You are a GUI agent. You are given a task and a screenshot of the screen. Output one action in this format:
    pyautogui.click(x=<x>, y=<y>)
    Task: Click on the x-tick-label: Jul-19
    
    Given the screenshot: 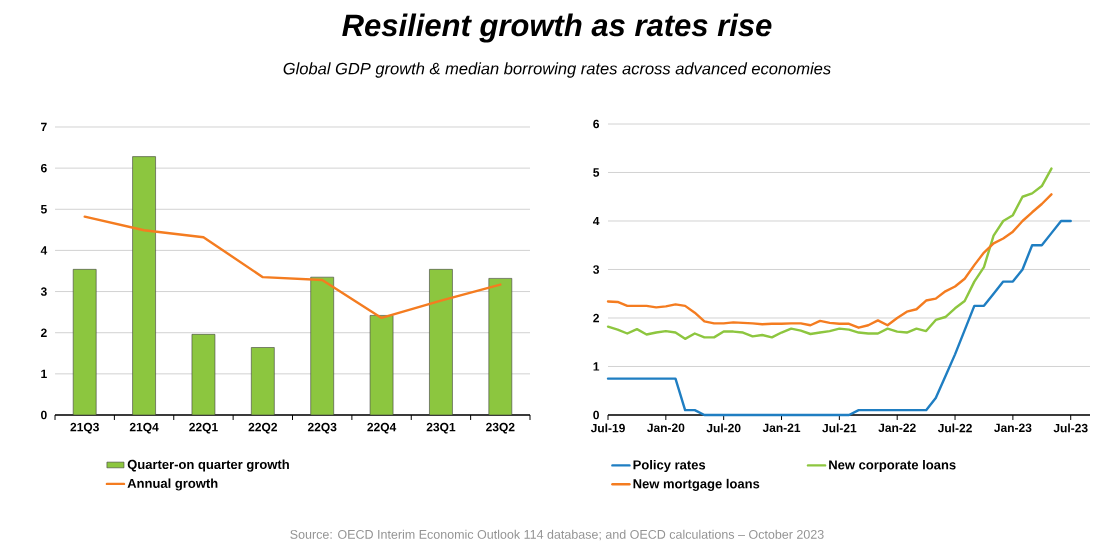 What is the action you would take?
    pyautogui.click(x=607, y=428)
    